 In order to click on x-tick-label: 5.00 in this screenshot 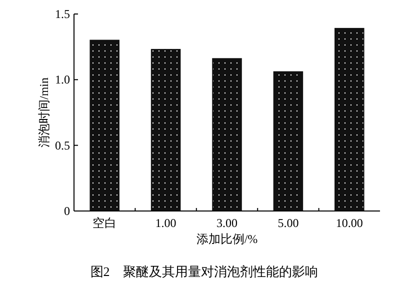, I will do `click(288, 223)`.